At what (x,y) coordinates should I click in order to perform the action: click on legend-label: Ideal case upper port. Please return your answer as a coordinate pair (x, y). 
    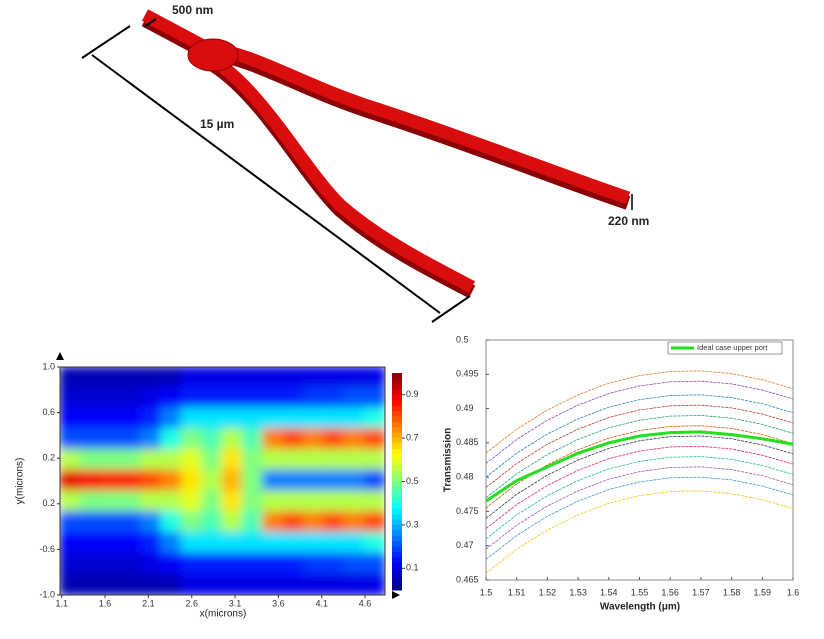
    Looking at the image, I should click on (732, 347).